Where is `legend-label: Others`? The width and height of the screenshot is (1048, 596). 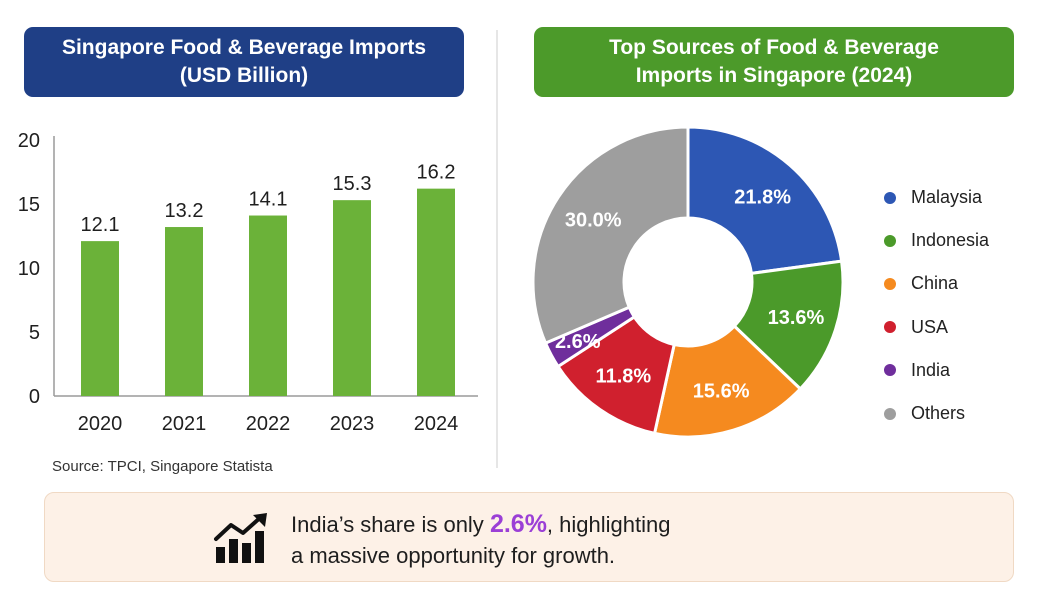 legend-label: Others is located at coordinates (938, 413).